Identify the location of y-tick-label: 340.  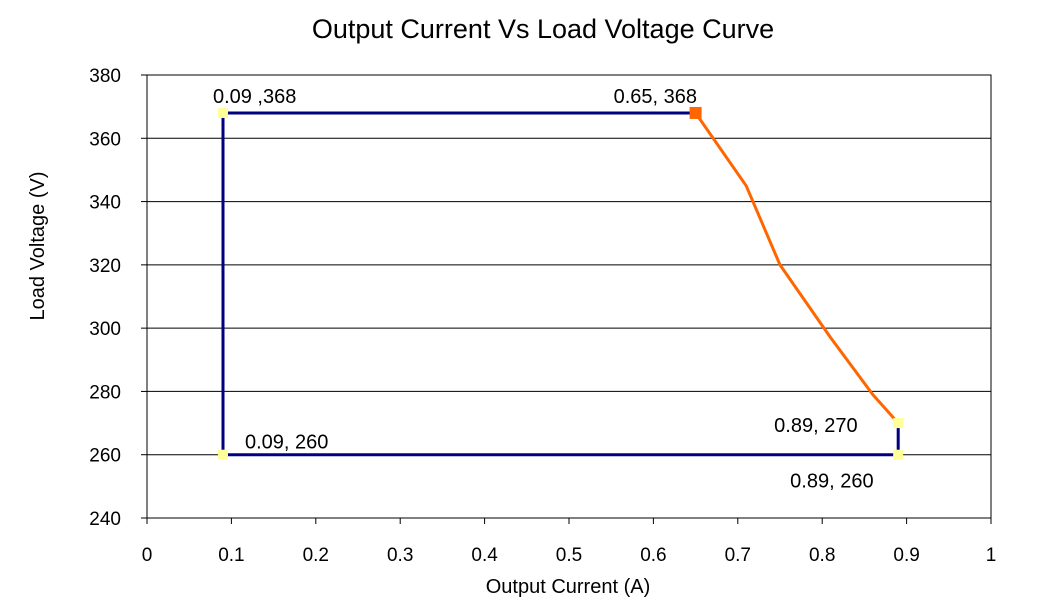
(105, 203).